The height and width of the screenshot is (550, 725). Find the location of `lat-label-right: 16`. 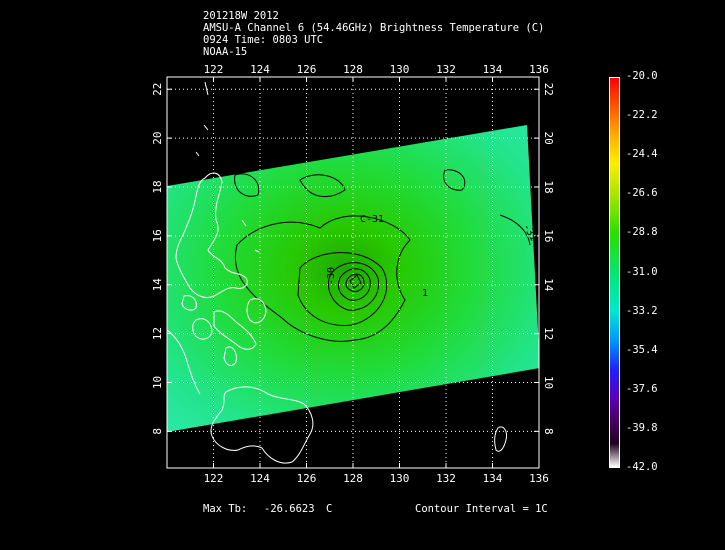

lat-label-right: 16 is located at coordinates (548, 235).